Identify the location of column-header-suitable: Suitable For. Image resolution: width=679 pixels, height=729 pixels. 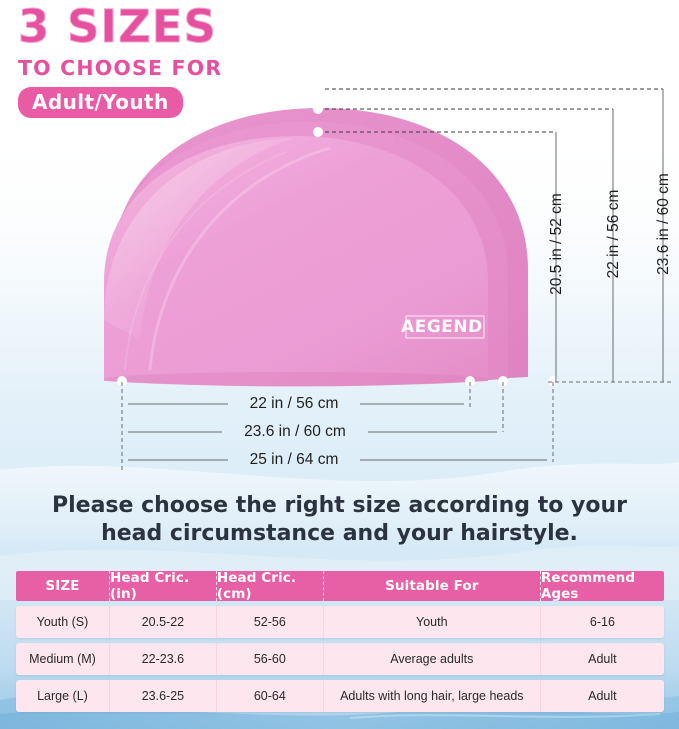
(432, 586).